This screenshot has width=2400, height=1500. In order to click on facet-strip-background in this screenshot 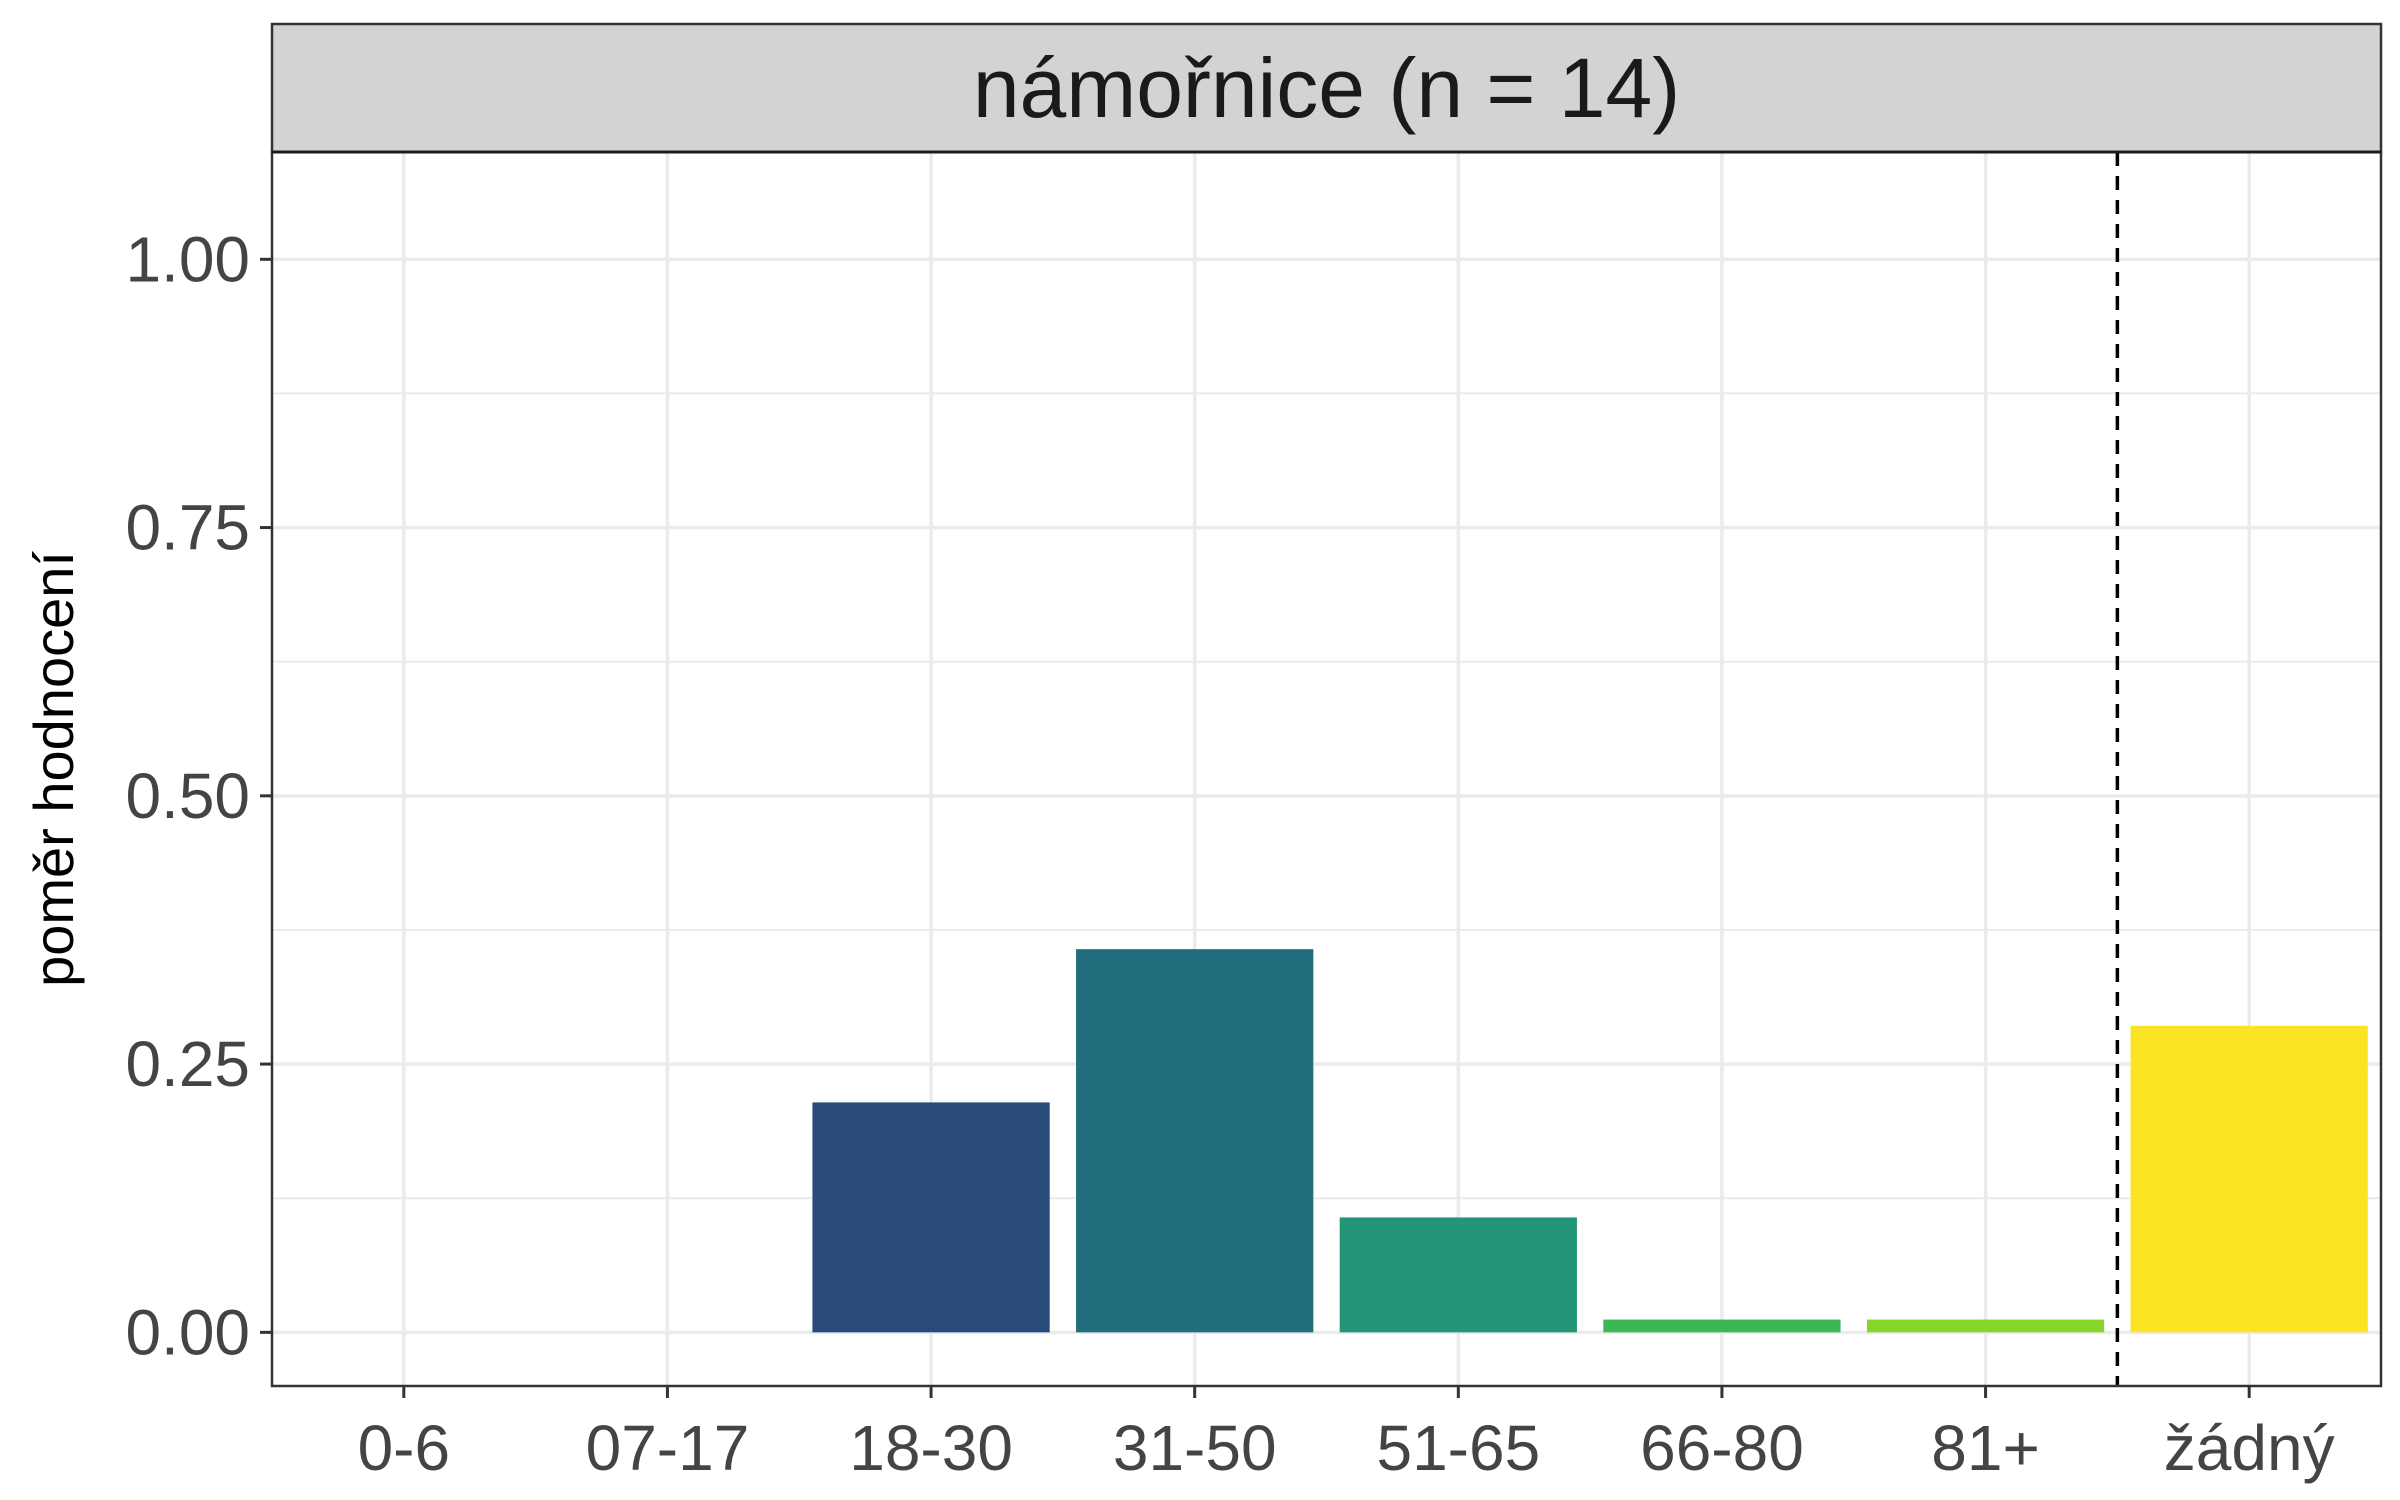, I will do `click(1326, 88)`.